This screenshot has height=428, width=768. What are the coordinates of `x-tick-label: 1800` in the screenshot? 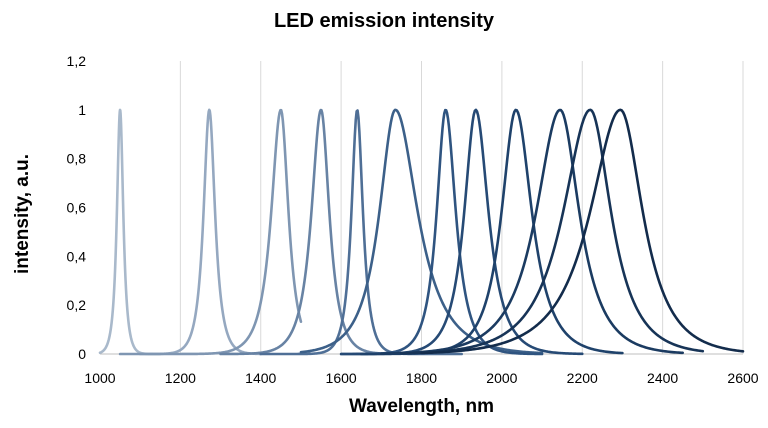 It's located at (421, 378).